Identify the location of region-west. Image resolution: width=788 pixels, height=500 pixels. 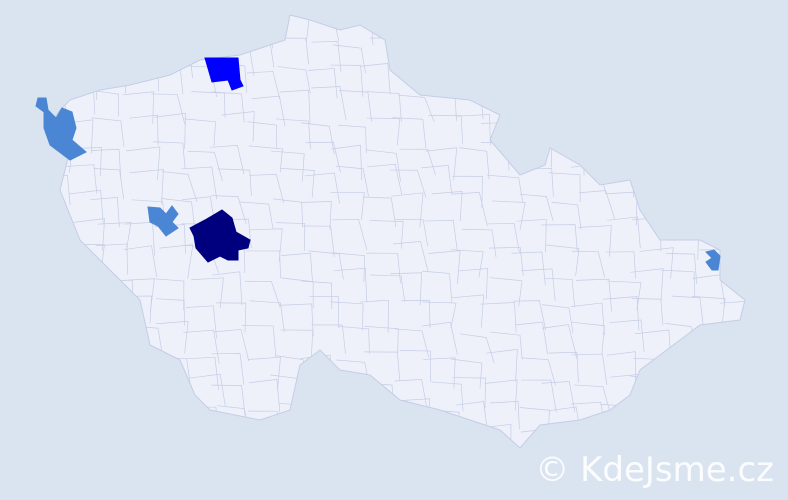
(61, 129).